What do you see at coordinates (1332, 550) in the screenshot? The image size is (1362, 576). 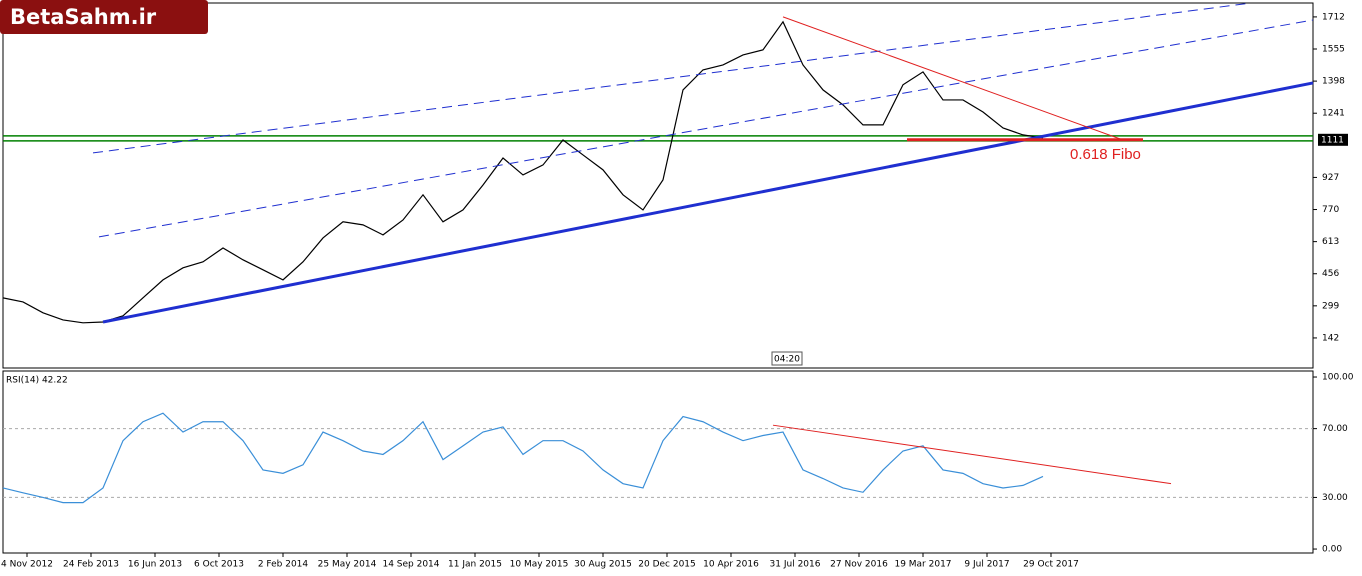 I see `y-tick-label: 0.00` at bounding box center [1332, 550].